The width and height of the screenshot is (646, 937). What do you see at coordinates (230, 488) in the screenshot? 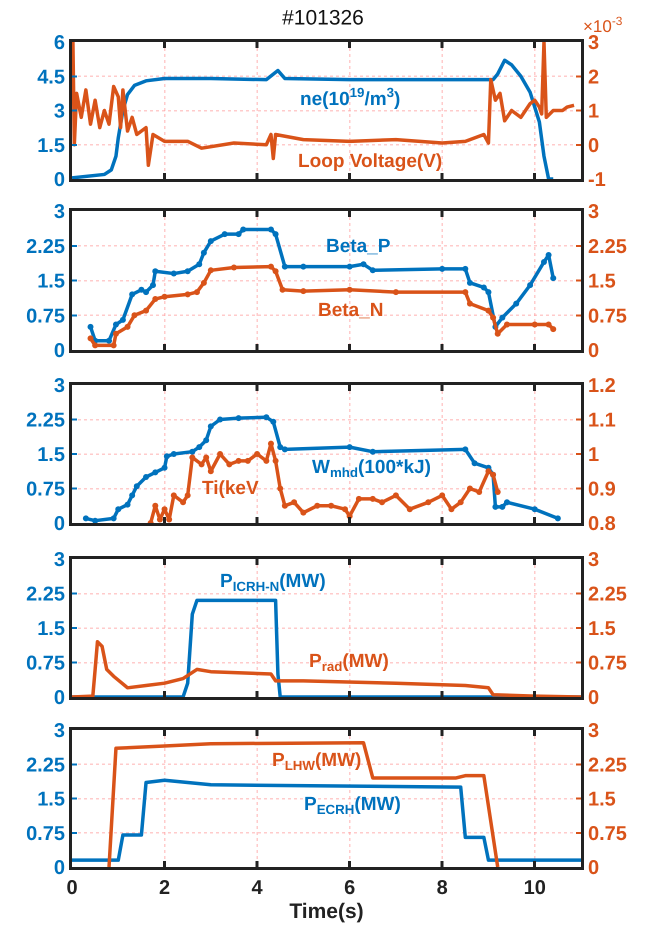
I see `series-label: Ti(keV` at bounding box center [230, 488].